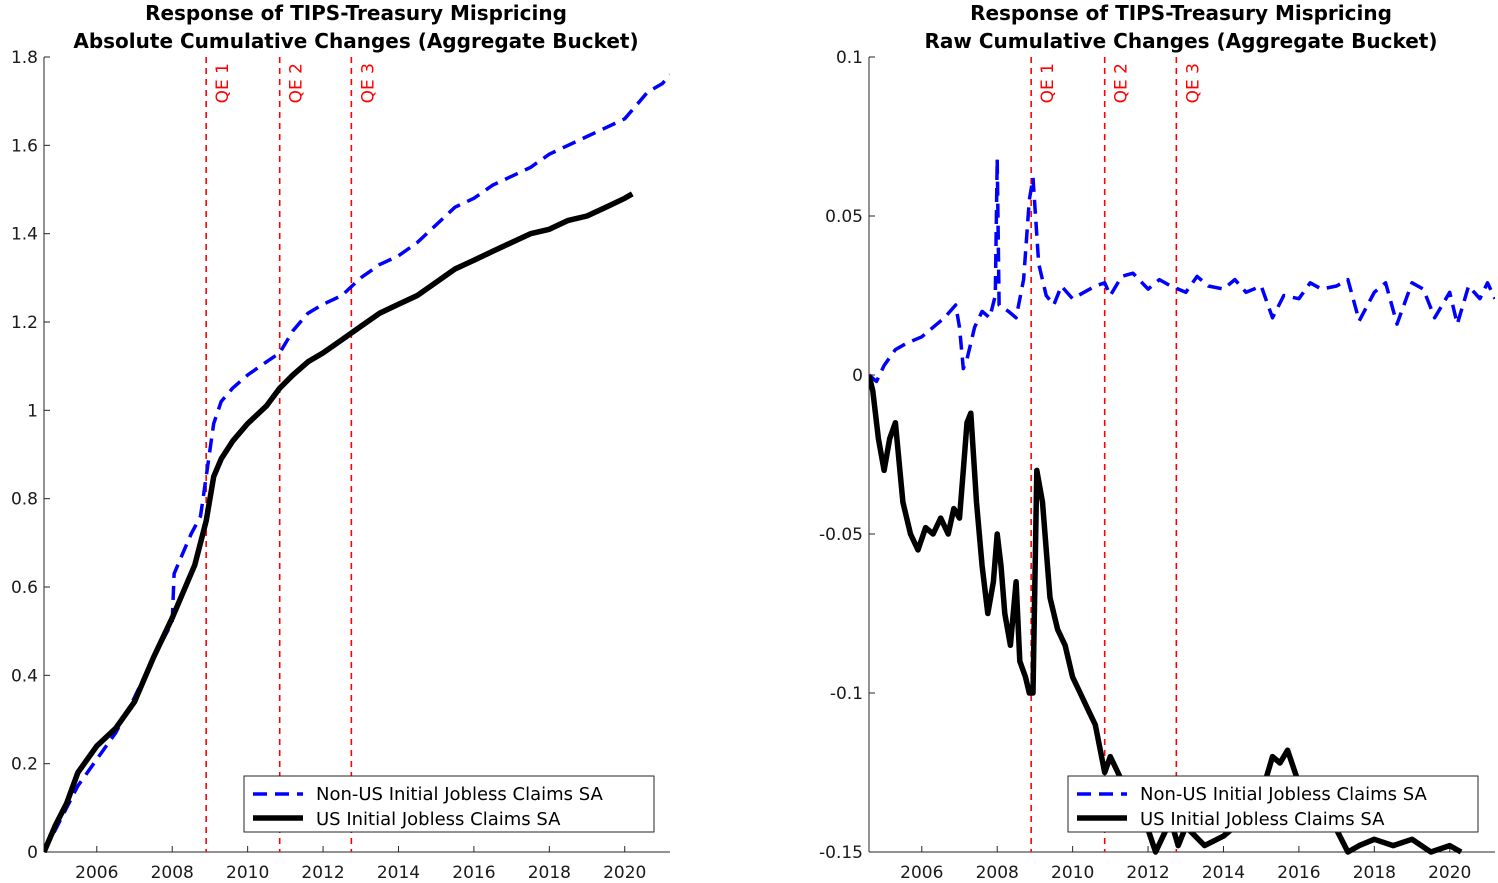  I want to click on y-tick-label: 1.2, so click(24, 323).